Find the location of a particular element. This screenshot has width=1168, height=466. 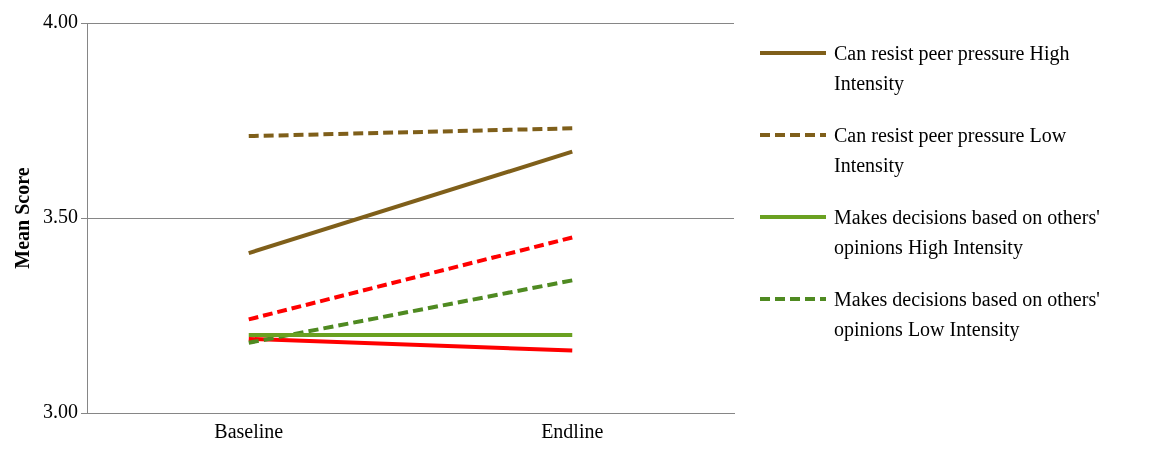

x-tick-label: Baseline is located at coordinates (249, 431).